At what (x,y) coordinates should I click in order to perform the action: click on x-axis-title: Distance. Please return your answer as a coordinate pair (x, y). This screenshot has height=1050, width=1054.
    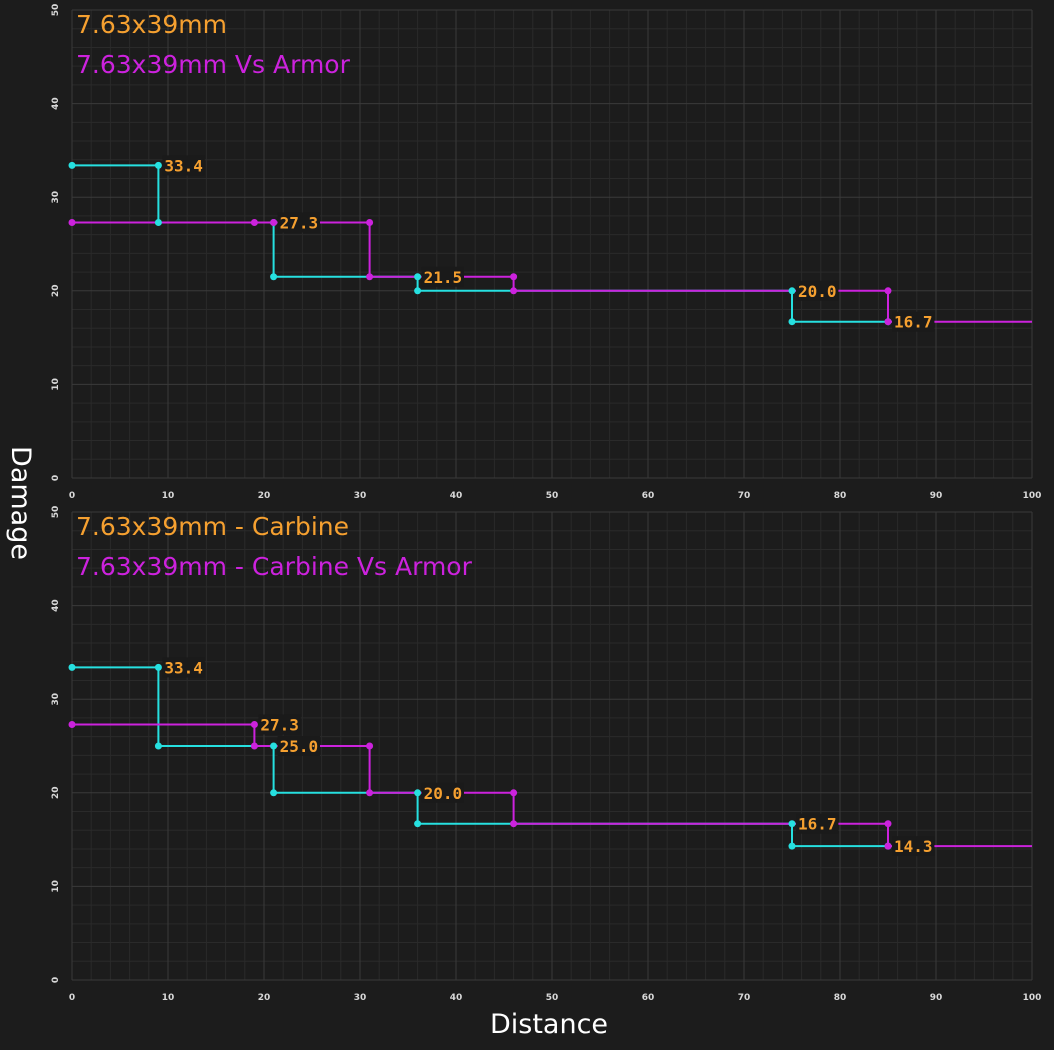
    Looking at the image, I should click on (549, 1024).